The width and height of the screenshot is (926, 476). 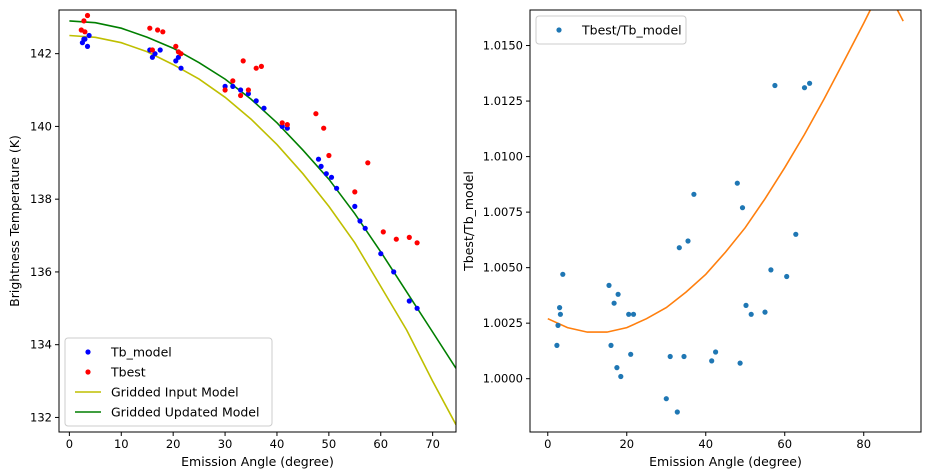 What do you see at coordinates (185, 412) in the screenshot?
I see `left-legend-label: Gridded Updated Model` at bounding box center [185, 412].